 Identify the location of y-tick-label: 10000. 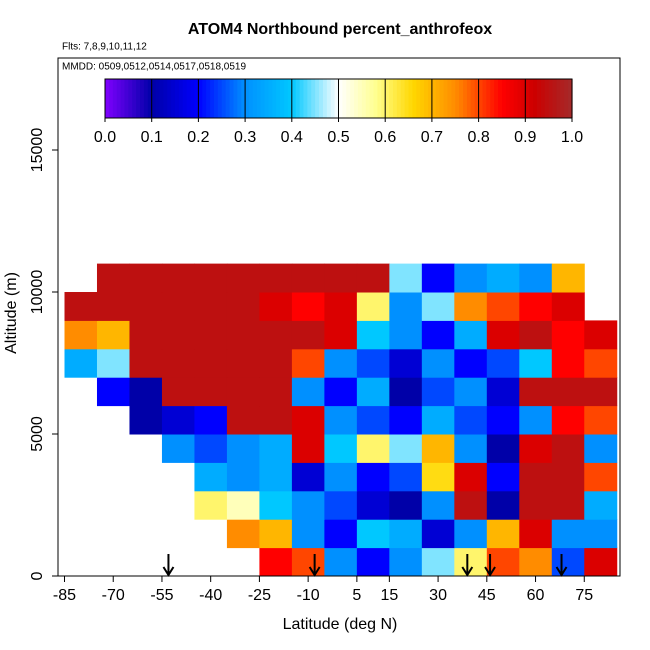
(37, 292).